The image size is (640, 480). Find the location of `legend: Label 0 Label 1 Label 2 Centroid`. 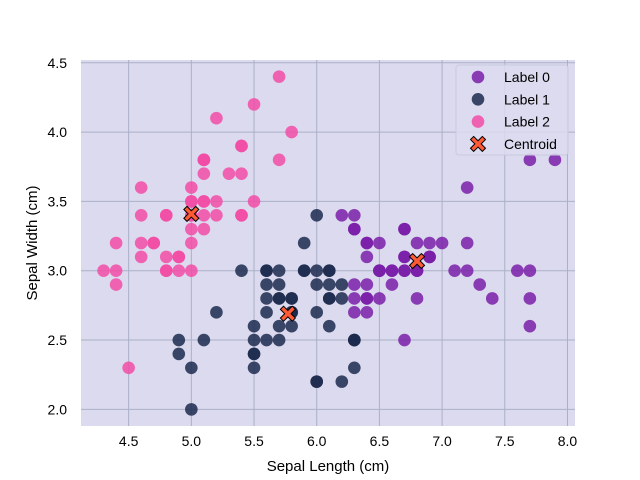

legend: Label 0 Label 1 Label 2 Centroid is located at coordinates (512, 110).